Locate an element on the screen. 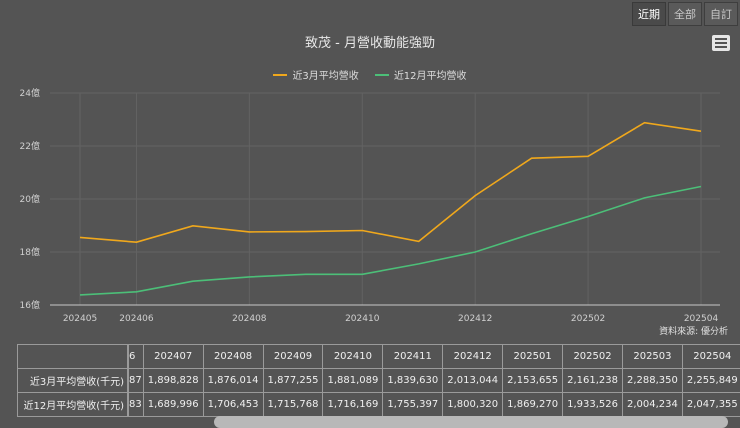 The height and width of the screenshot is (428, 740). table-cell: 1,876,014 is located at coordinates (233, 380).